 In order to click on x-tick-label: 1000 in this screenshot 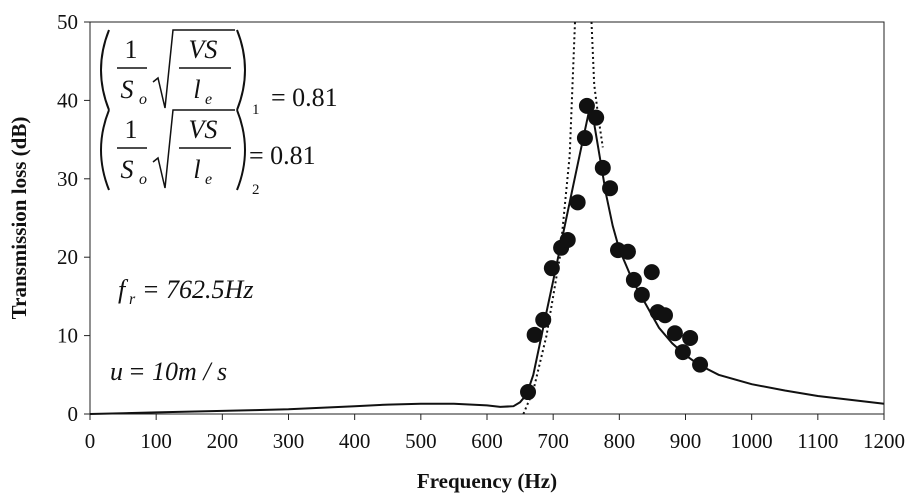, I will do `click(752, 441)`.